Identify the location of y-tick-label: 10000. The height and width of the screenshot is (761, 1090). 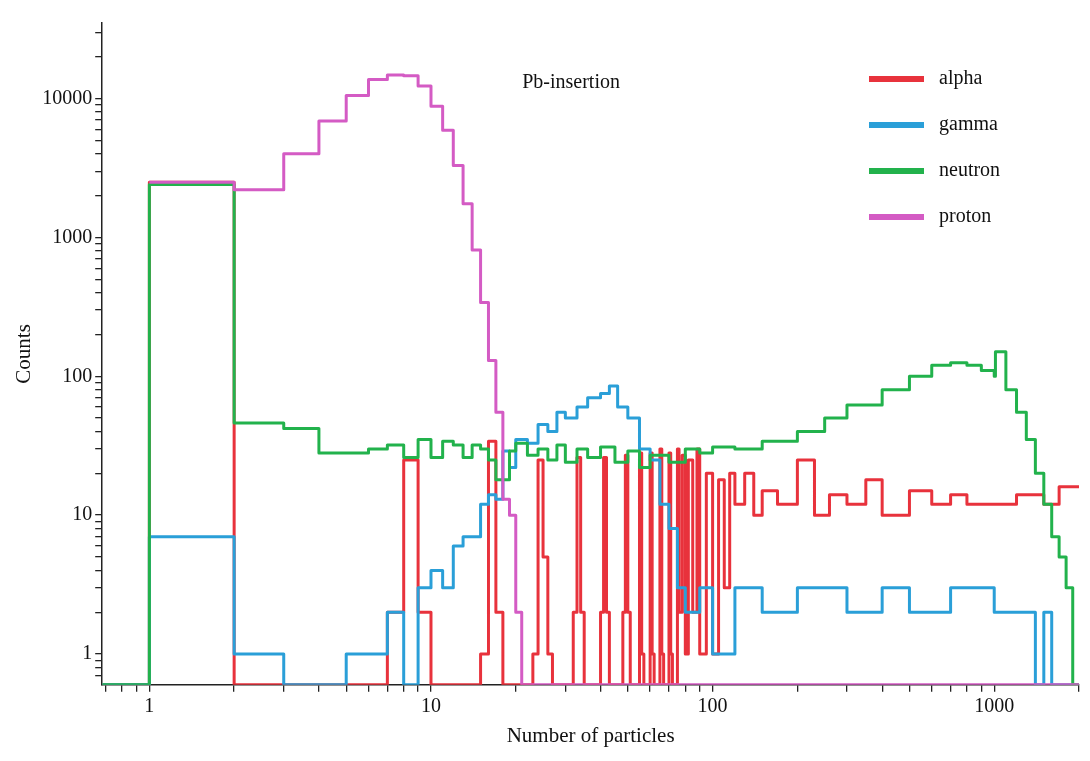
(67, 96).